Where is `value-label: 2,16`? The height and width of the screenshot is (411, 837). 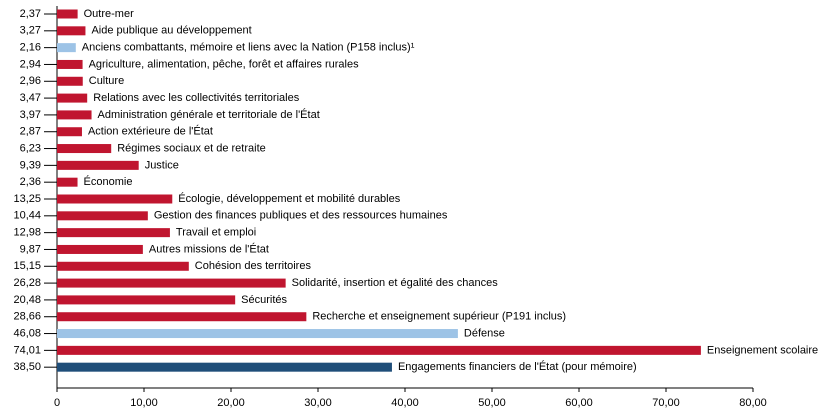 value-label: 2,16 is located at coordinates (30, 48).